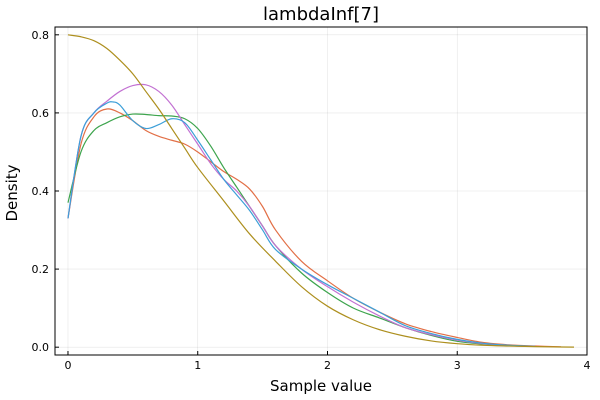 Image resolution: width=600 pixels, height=400 pixels. What do you see at coordinates (12, 192) in the screenshot?
I see `y-axis-label: Density` at bounding box center [12, 192].